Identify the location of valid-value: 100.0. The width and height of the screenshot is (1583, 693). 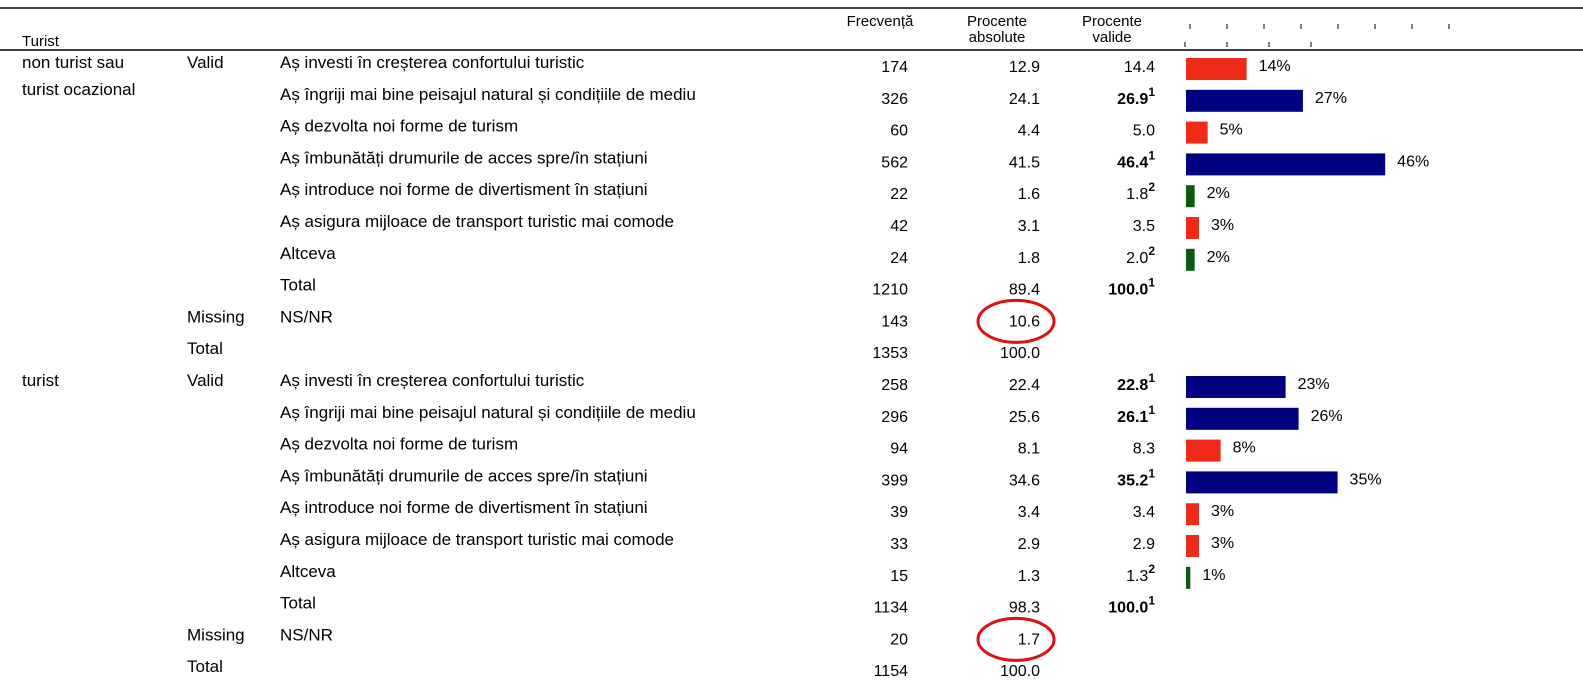
(1128, 290).